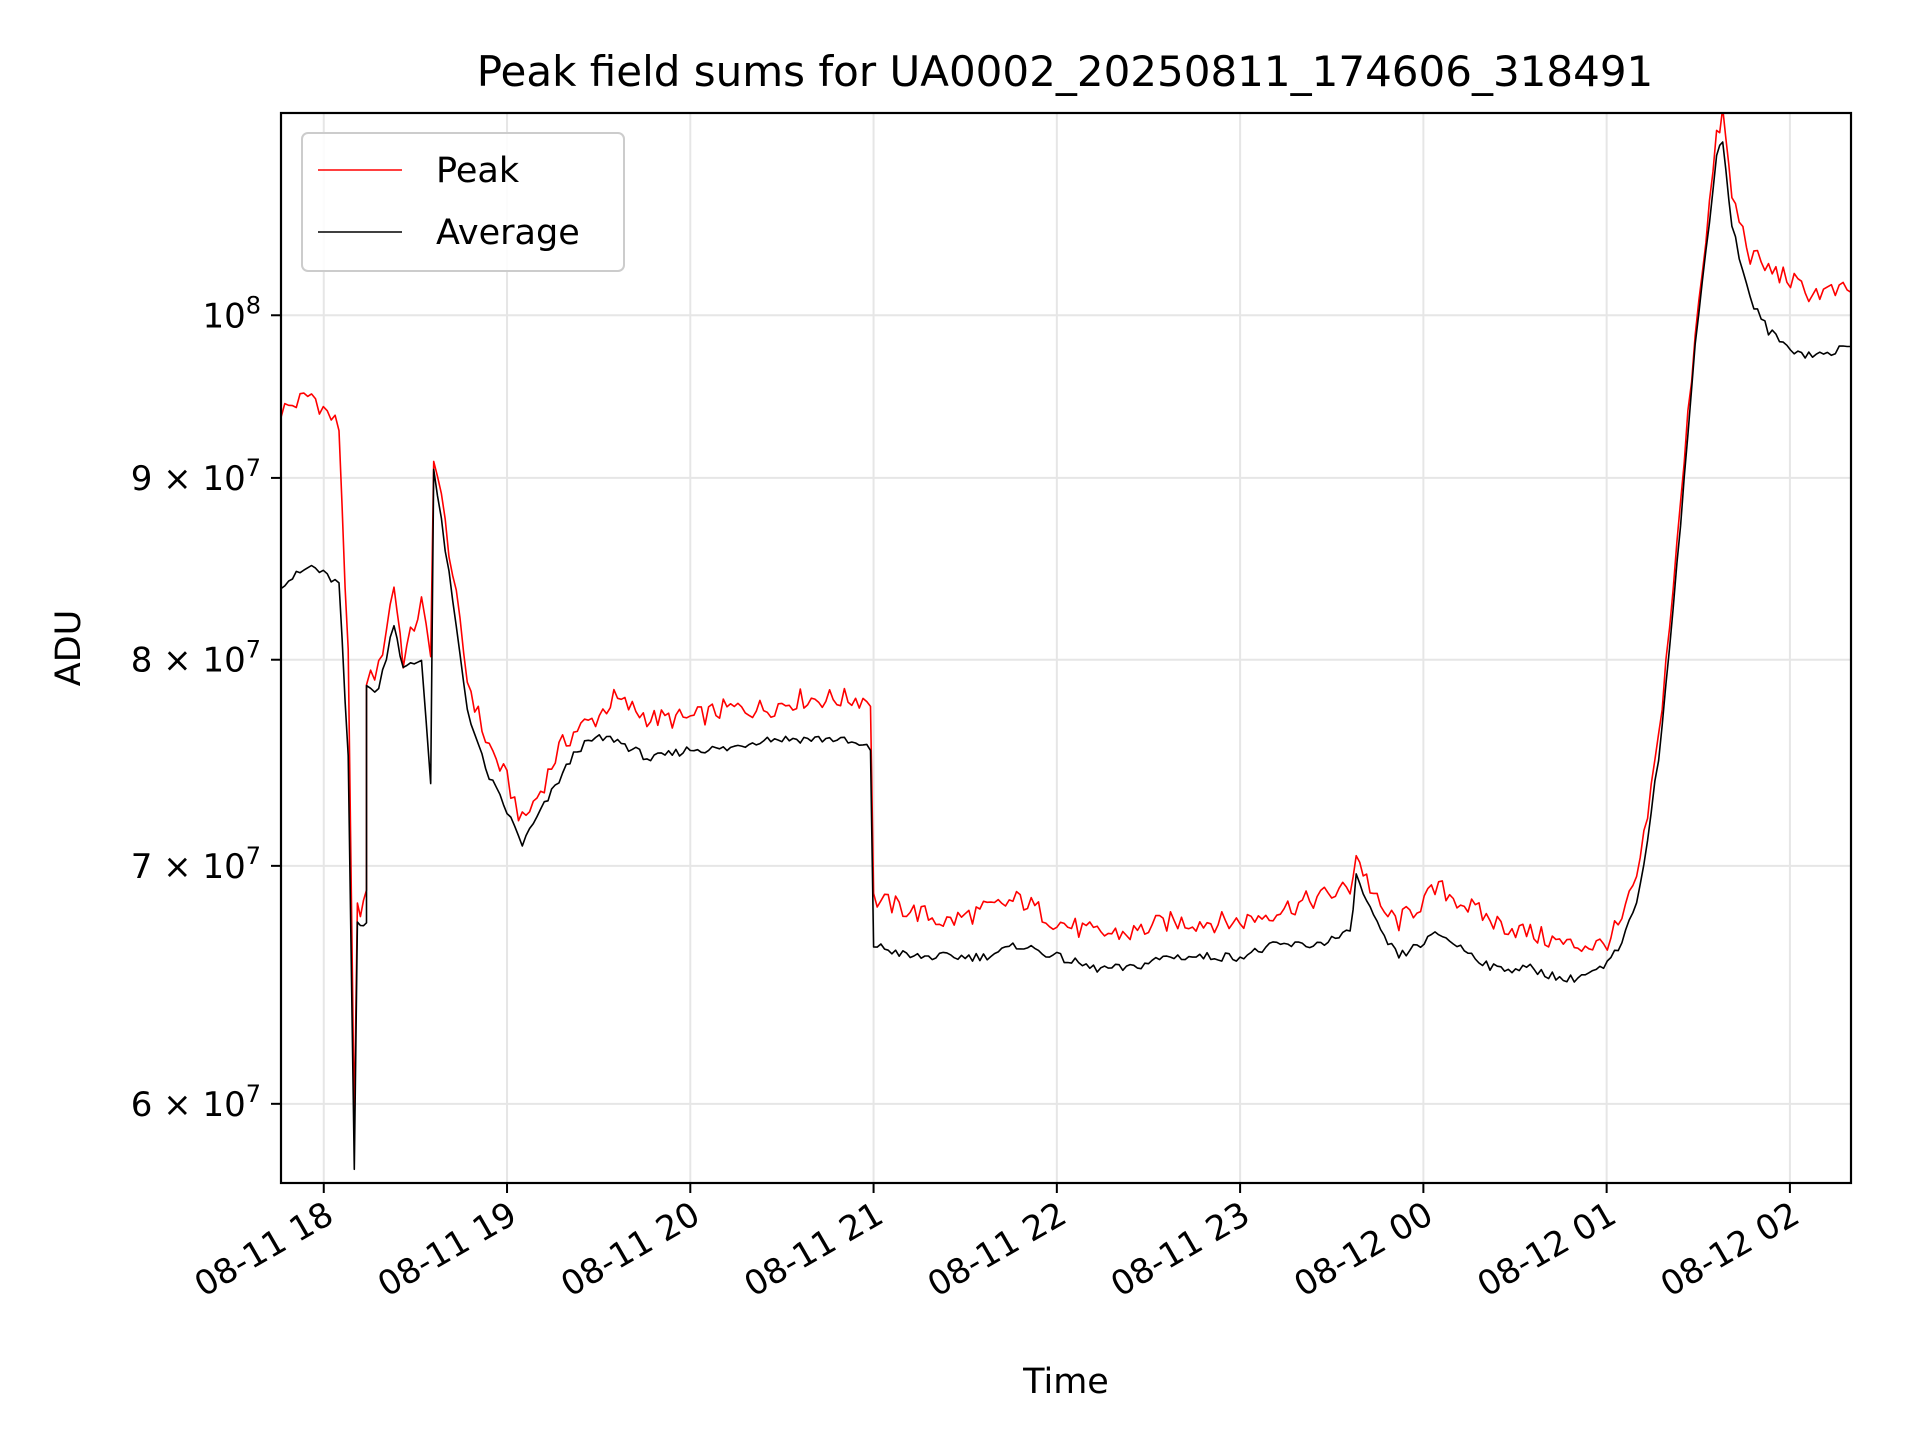 Image resolution: width=1920 pixels, height=1440 pixels. What do you see at coordinates (196, 1102) in the screenshot?
I see `y-tick-label: 6 × 107` at bounding box center [196, 1102].